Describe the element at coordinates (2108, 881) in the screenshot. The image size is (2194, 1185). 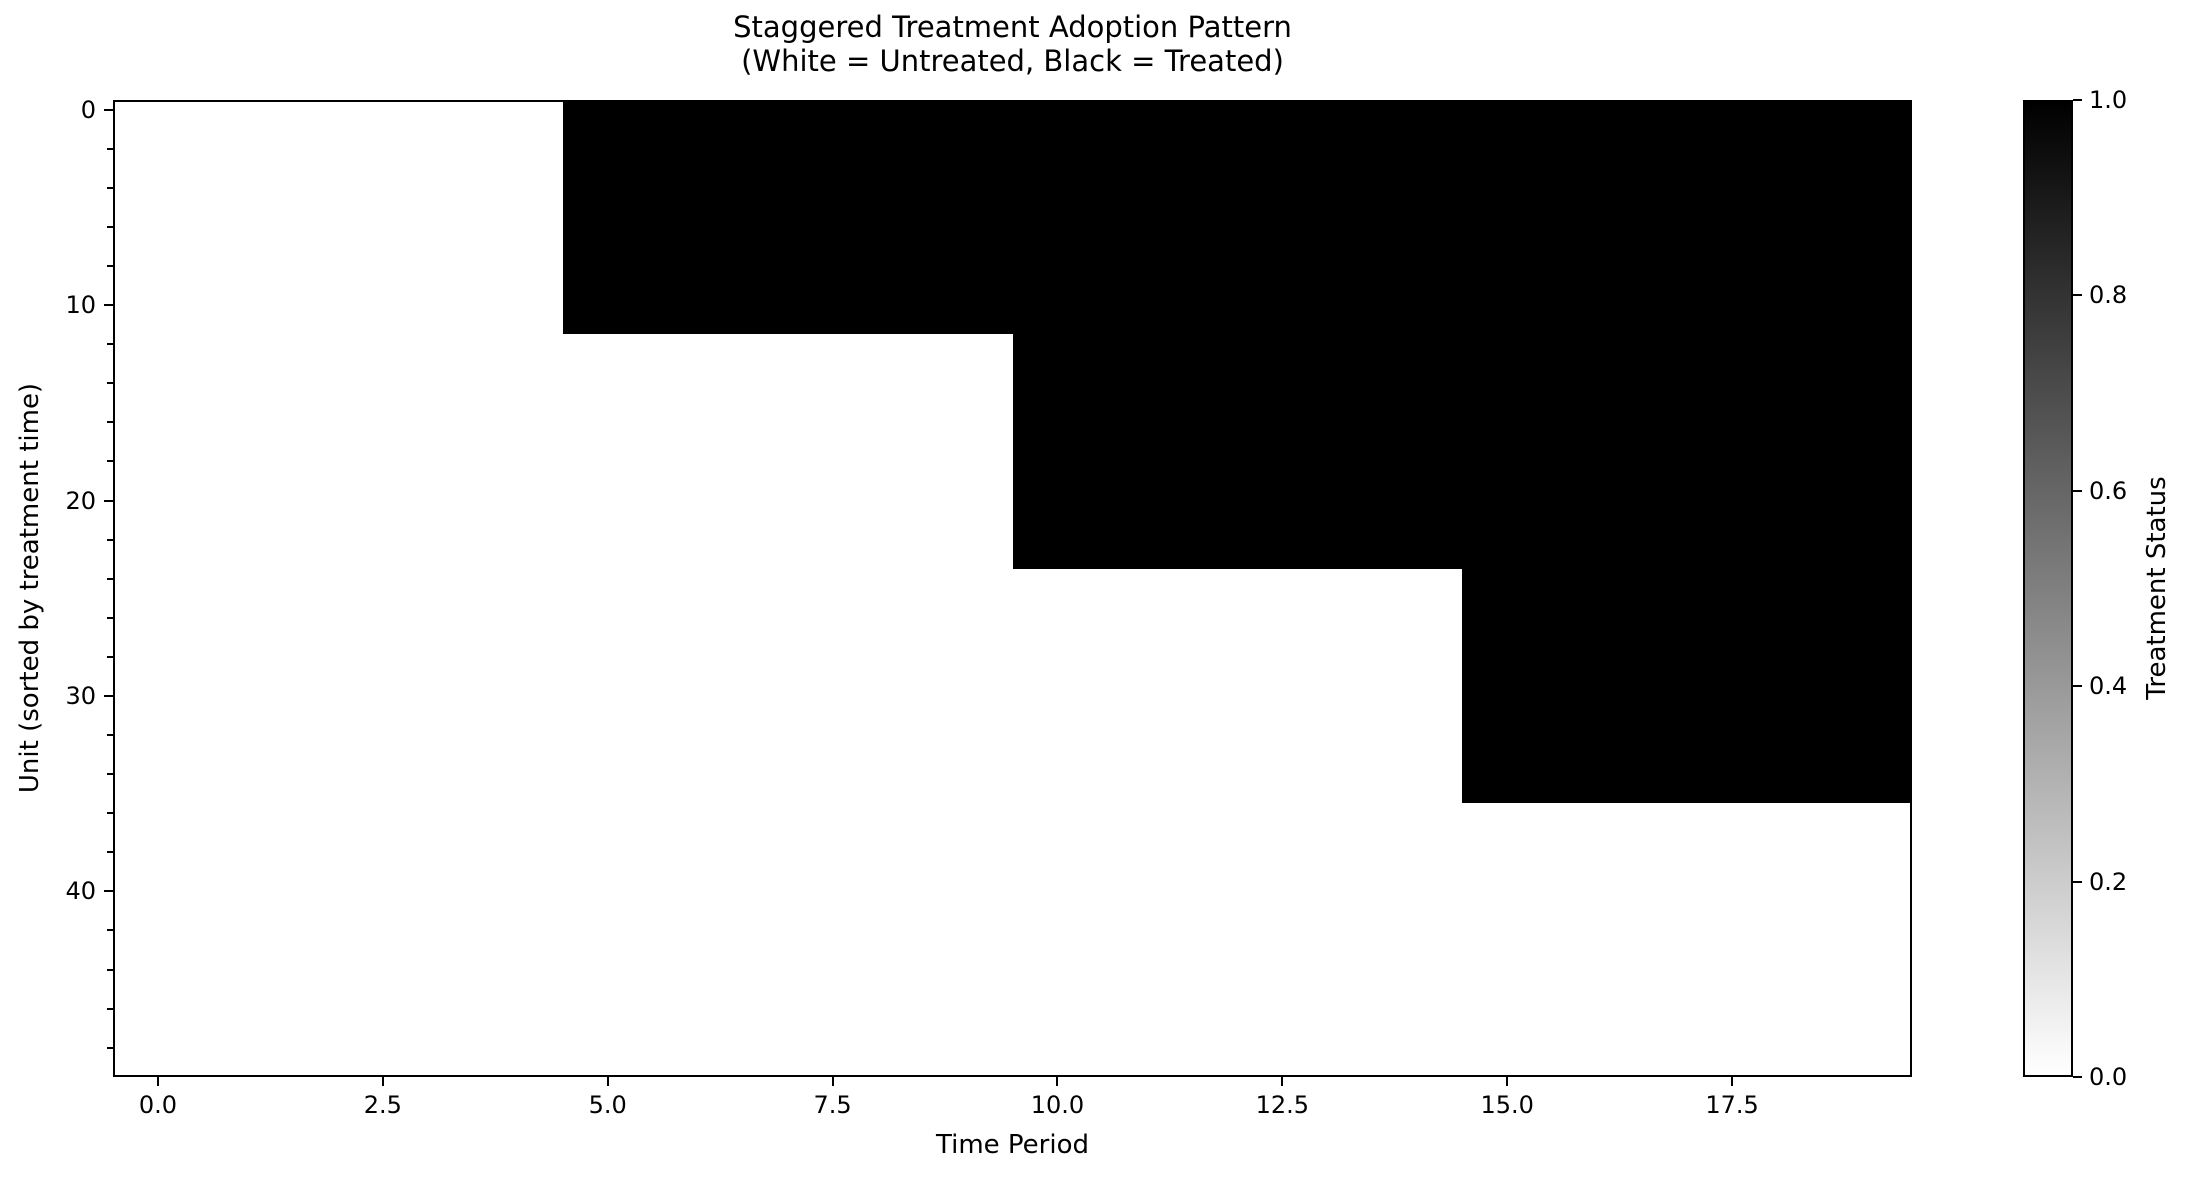
I see `colorbar-tick-label: 0.2` at that location.